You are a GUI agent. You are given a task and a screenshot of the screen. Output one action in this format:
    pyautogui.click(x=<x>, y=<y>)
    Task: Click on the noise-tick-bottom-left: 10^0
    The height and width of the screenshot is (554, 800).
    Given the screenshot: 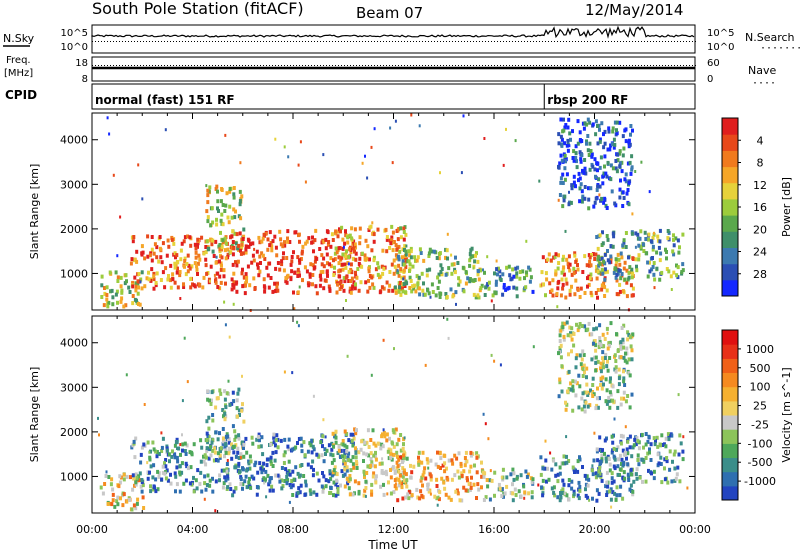 What is the action you would take?
    pyautogui.click(x=74, y=47)
    